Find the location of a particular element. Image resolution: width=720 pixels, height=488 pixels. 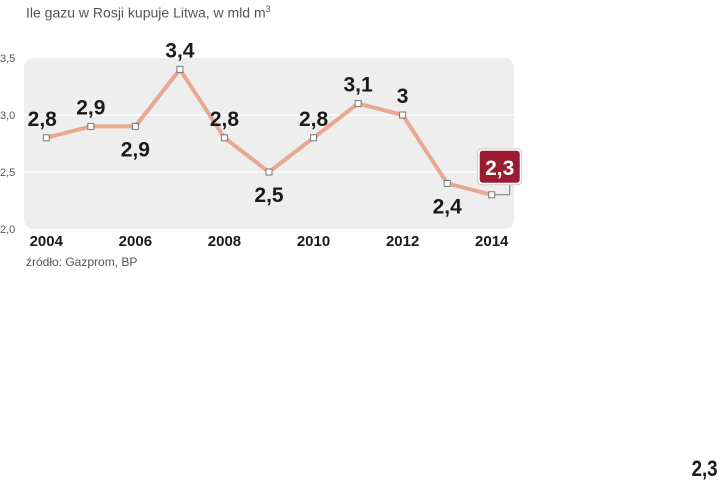

data-label-highlight: 2,3 is located at coordinates (499, 168).